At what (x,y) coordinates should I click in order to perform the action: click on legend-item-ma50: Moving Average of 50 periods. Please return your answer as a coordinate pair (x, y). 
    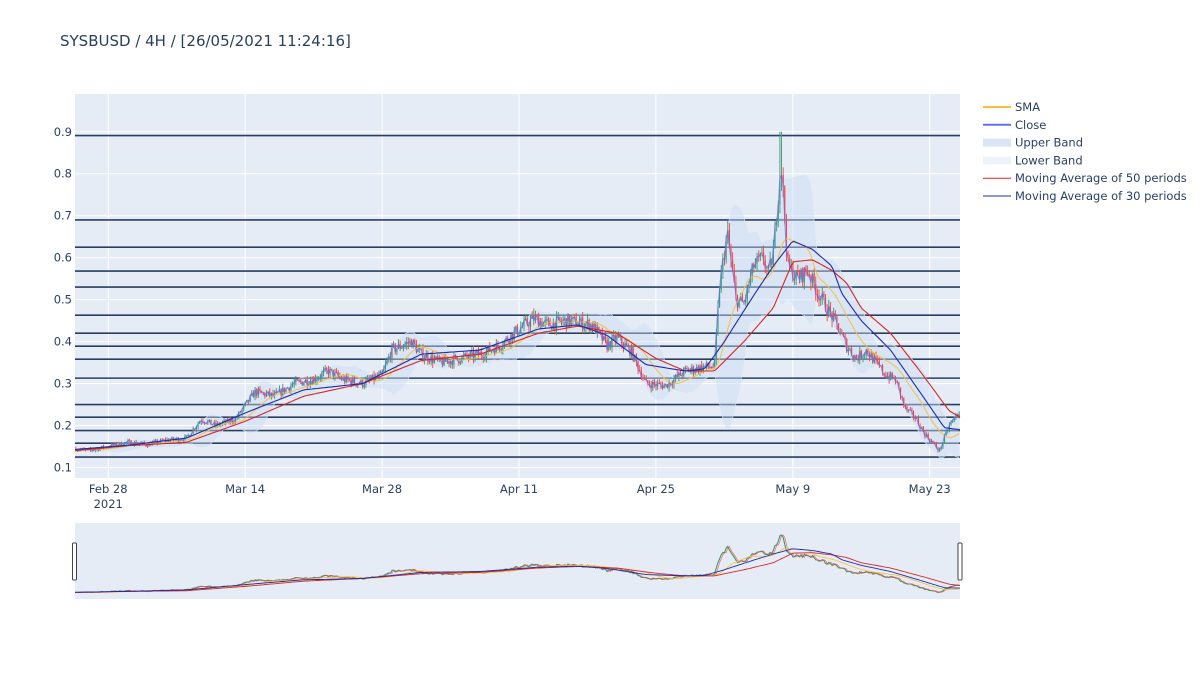
    Looking at the image, I should click on (1085, 178).